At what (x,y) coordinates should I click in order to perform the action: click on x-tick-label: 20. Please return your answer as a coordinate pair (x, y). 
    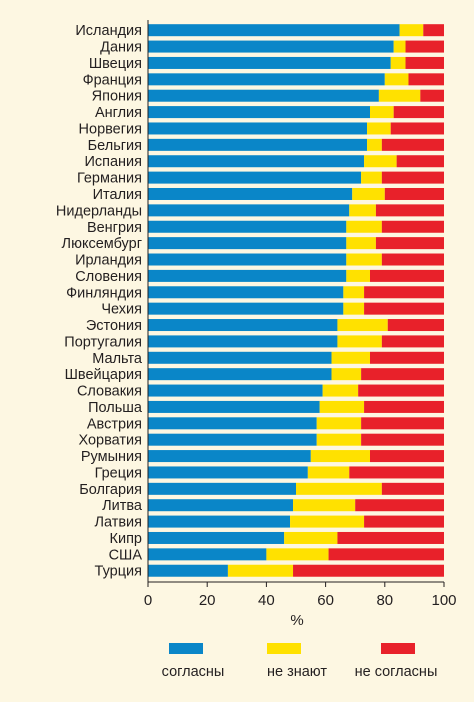
    Looking at the image, I should click on (207, 600).